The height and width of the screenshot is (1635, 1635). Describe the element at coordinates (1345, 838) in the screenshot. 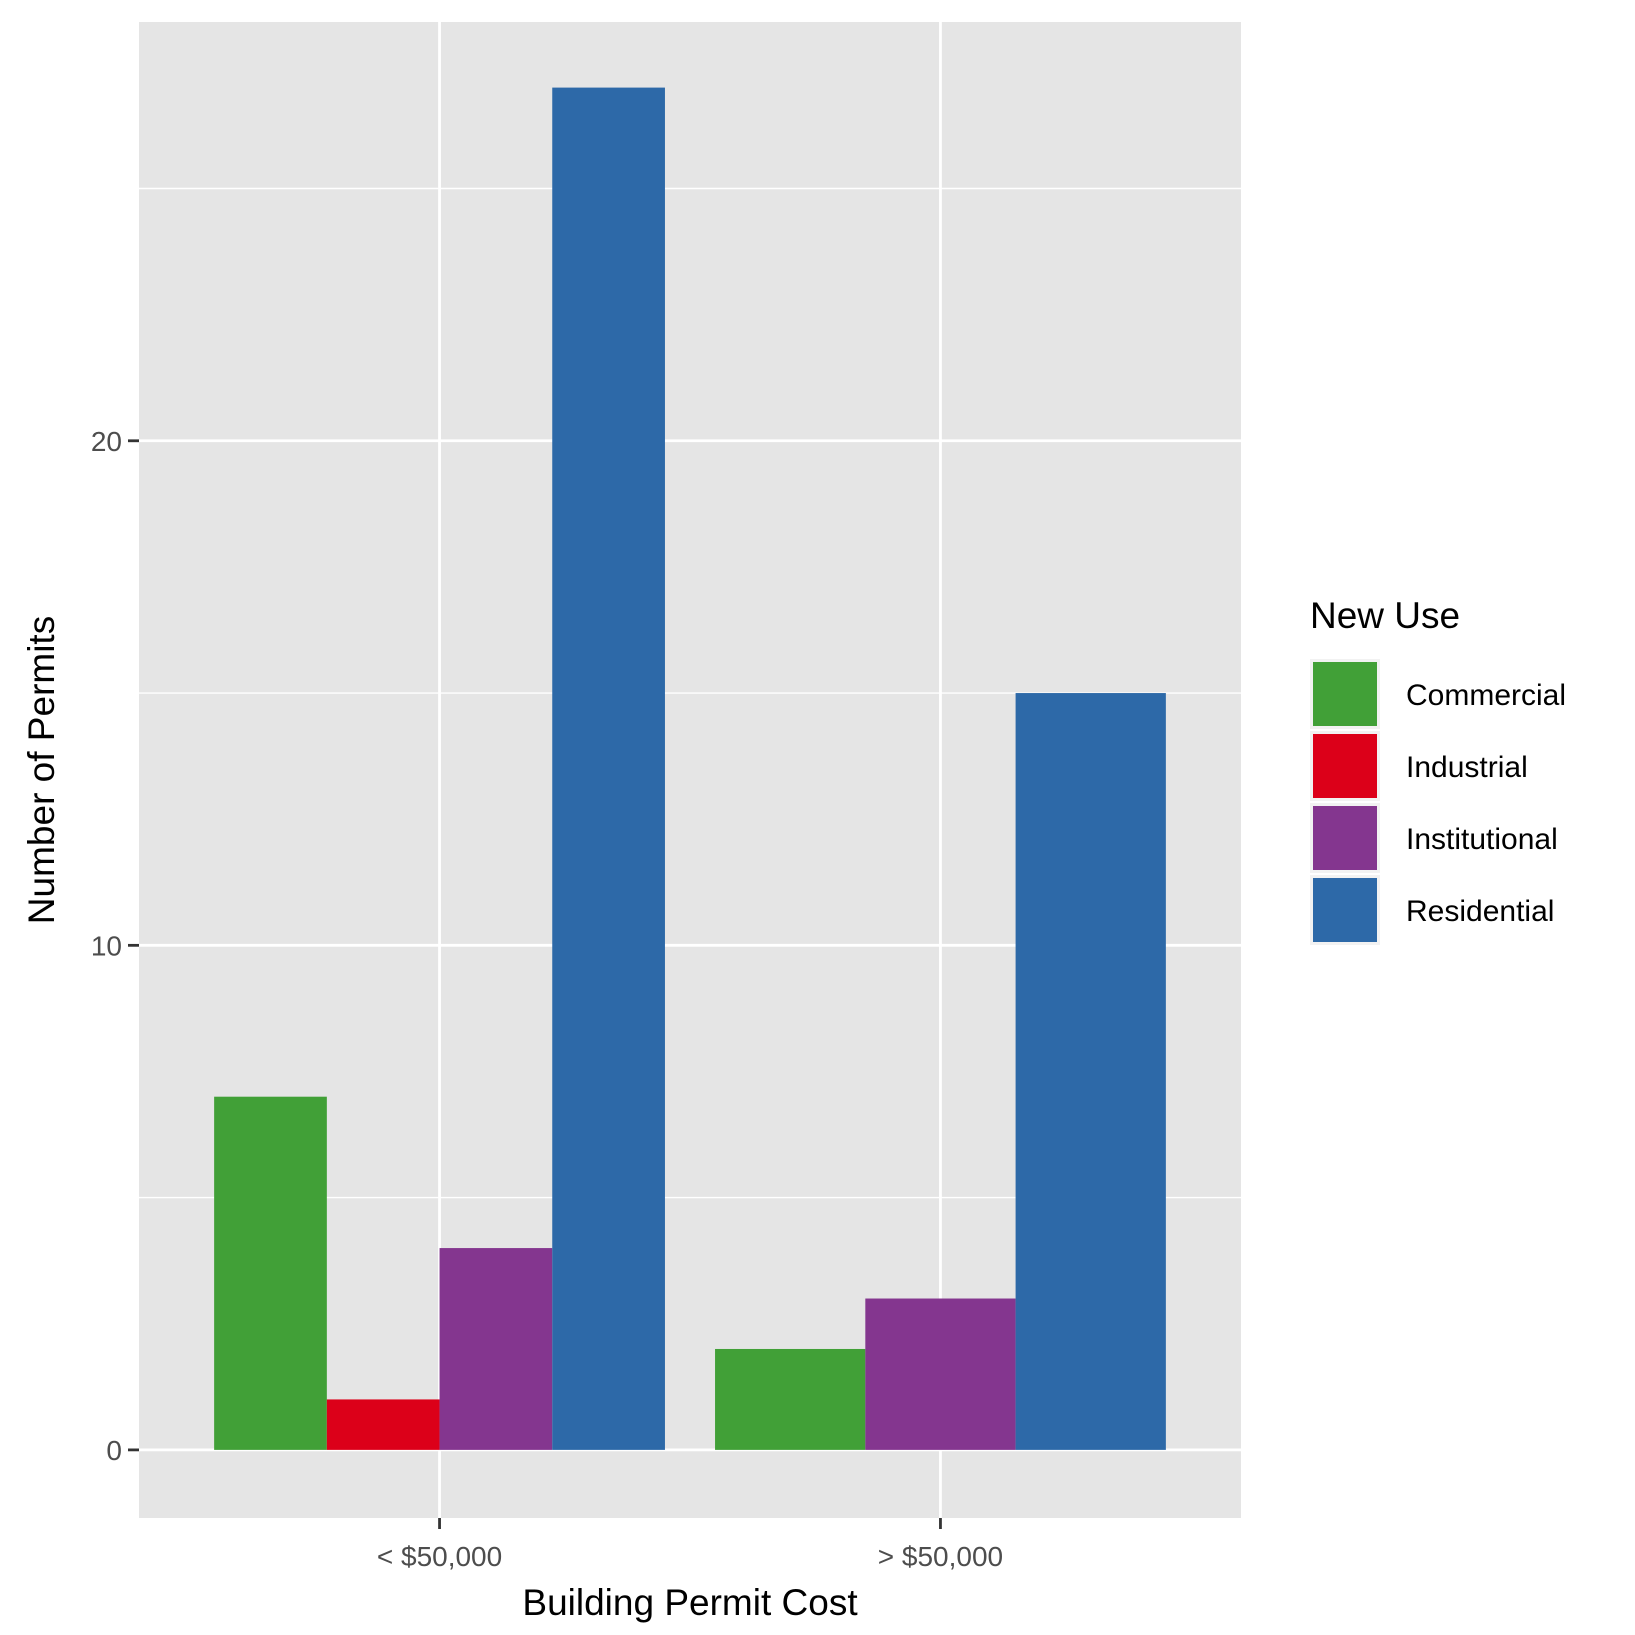

I see `legend-key-institutional` at that location.